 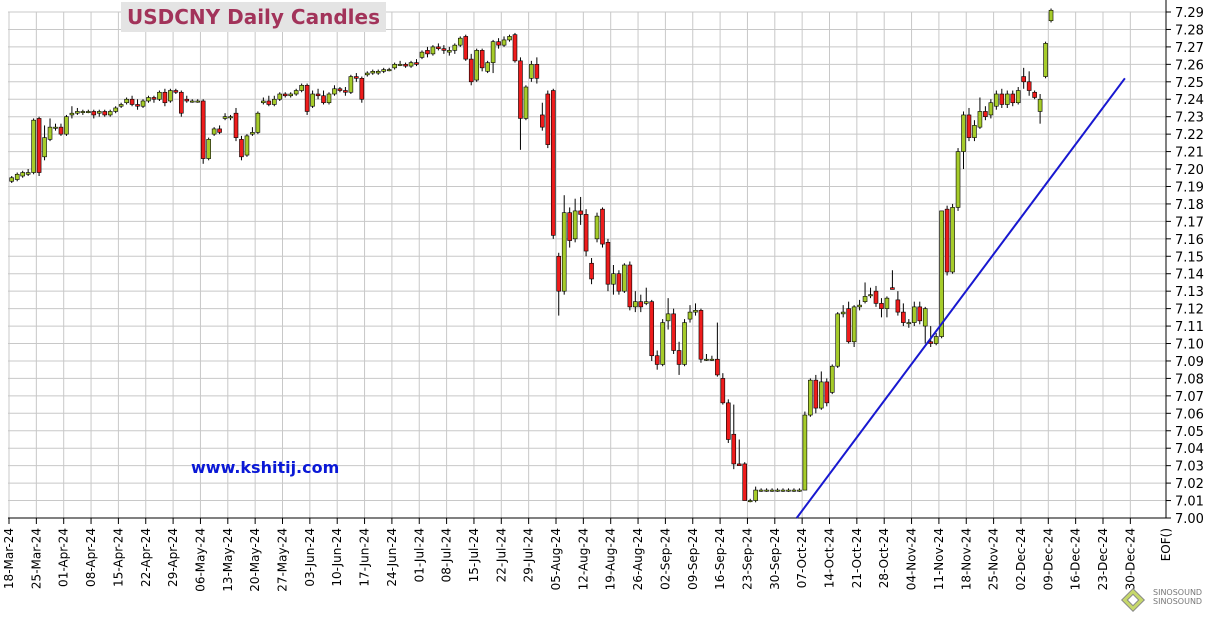 I want to click on x-tick-label: 09-Sep-24, so click(x=693, y=559).